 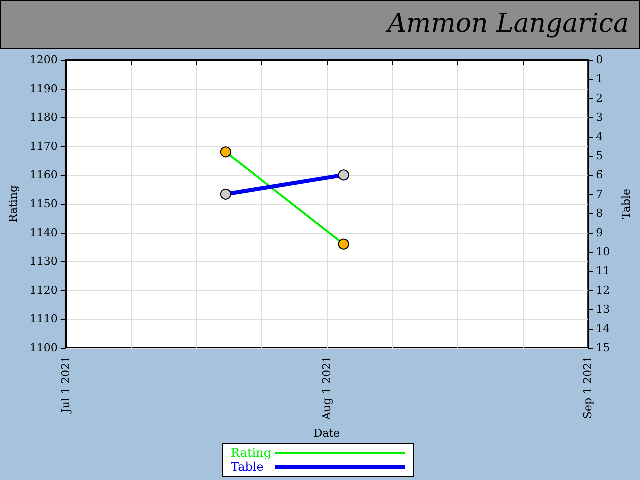 I want to click on y2-tick-label: 11, so click(x=603, y=271).